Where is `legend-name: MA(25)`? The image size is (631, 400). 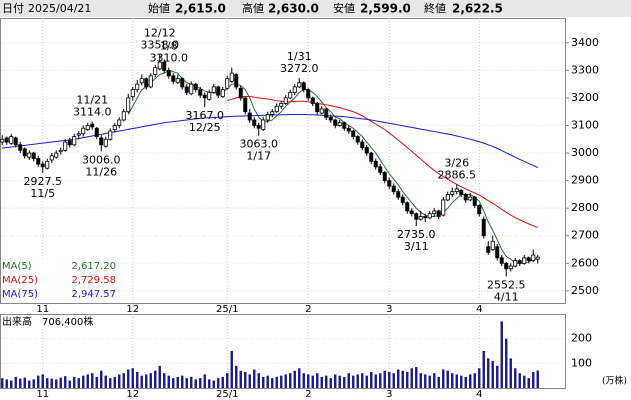
legend-name: MA(25) is located at coordinates (20, 280).